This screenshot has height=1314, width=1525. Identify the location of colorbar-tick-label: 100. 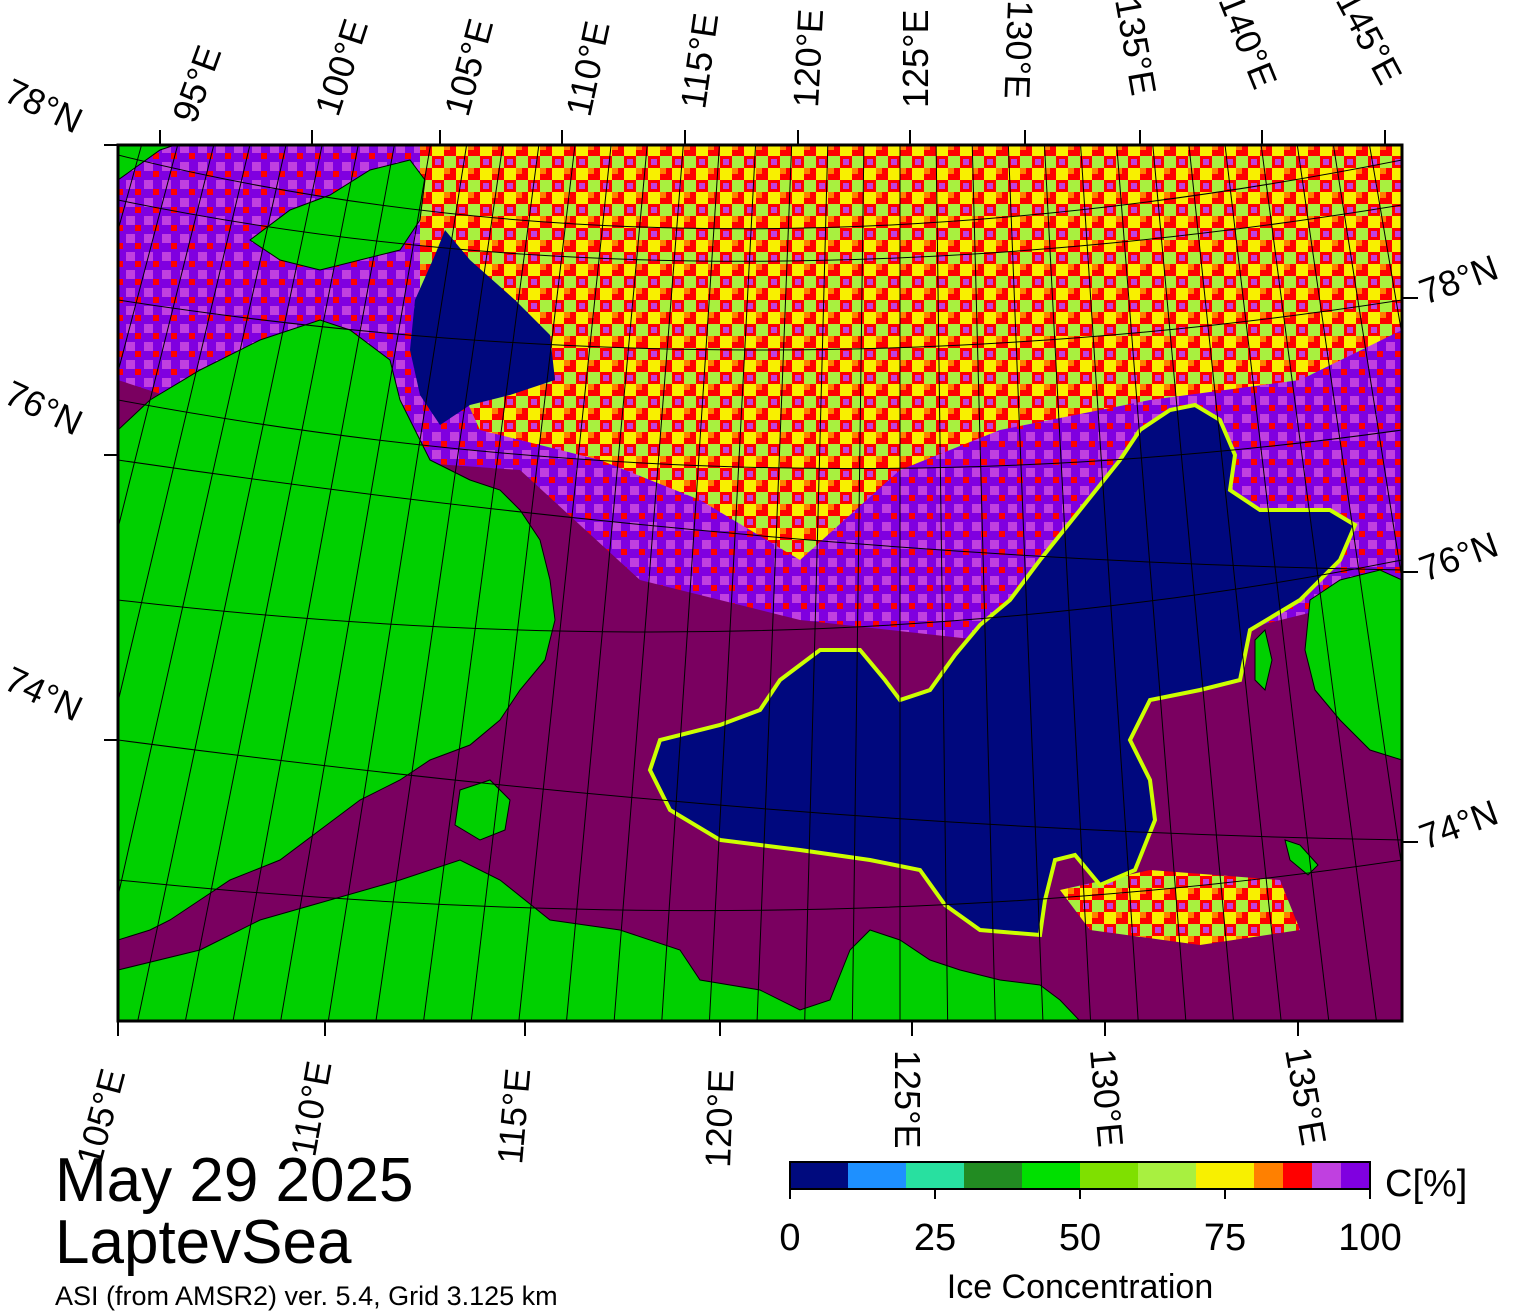
(1369, 1238).